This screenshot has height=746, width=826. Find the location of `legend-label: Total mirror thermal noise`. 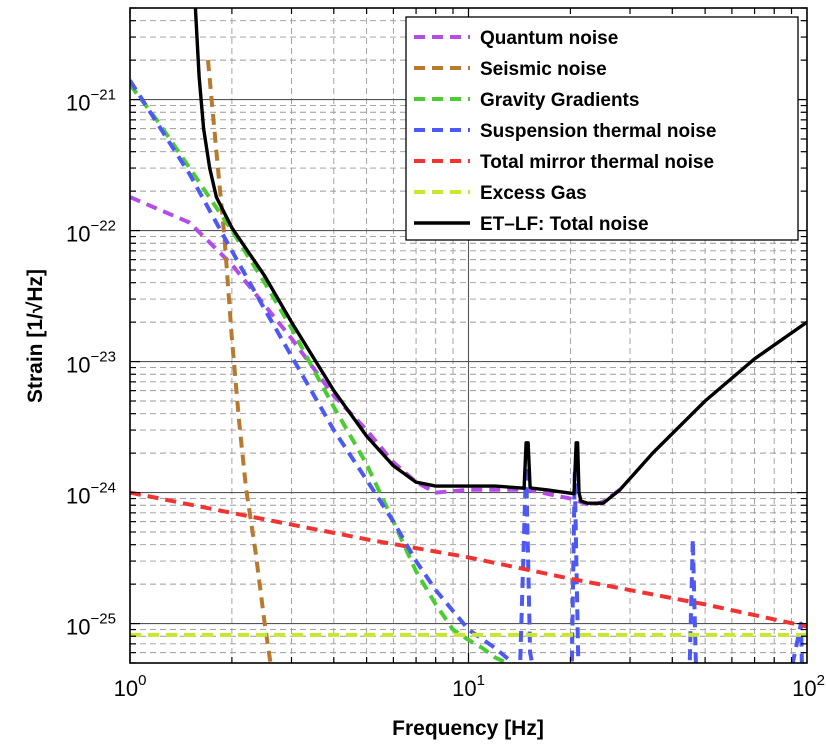

legend-label: Total mirror thermal noise is located at coordinates (597, 162).